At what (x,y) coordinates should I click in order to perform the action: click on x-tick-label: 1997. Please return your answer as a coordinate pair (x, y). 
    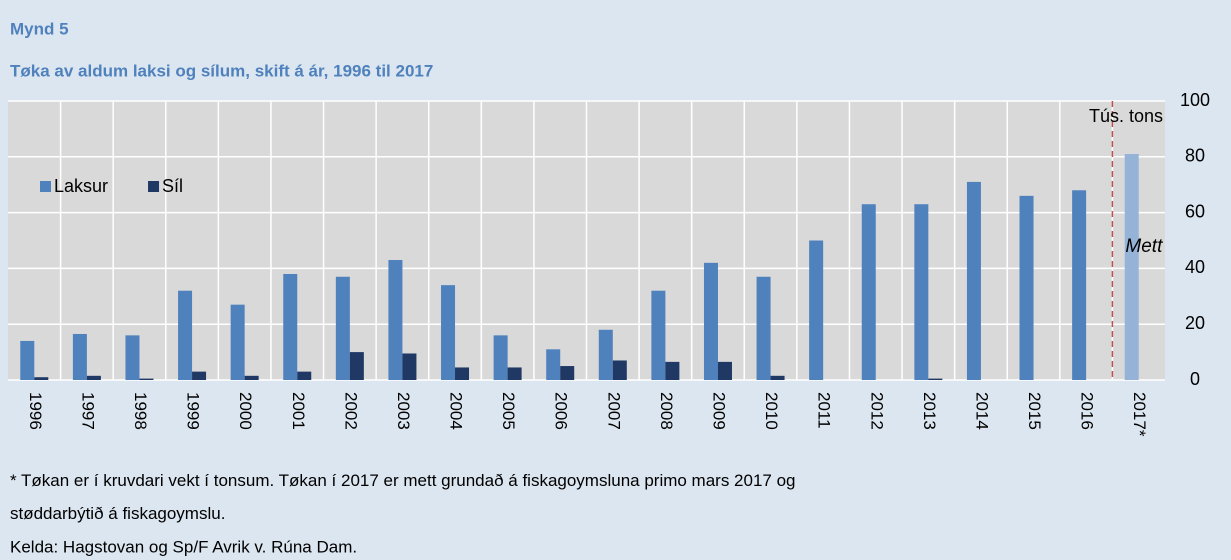
    Looking at the image, I should click on (87, 411).